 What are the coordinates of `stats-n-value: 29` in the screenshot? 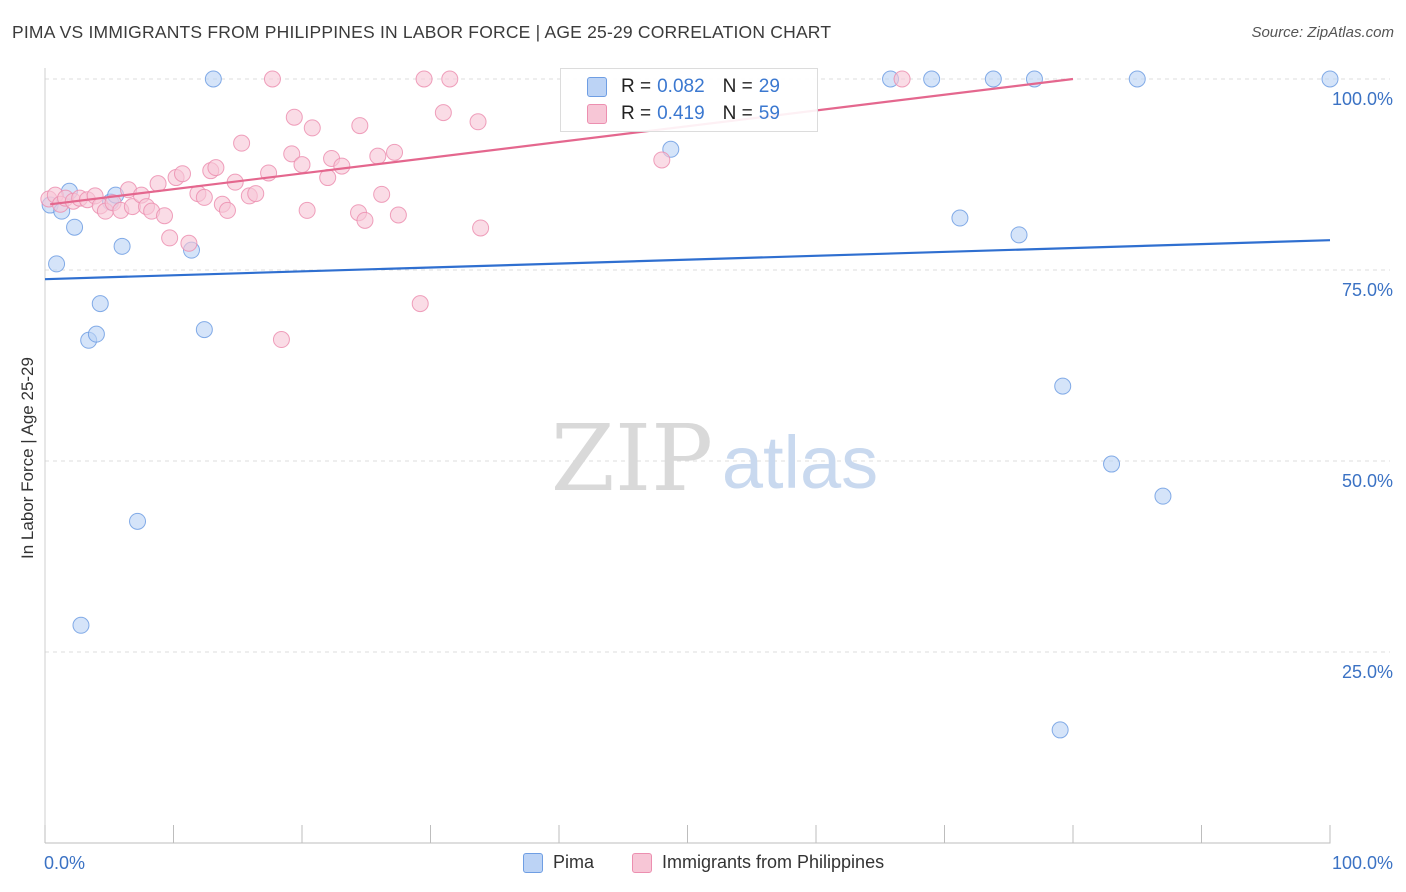 It's located at (769, 86).